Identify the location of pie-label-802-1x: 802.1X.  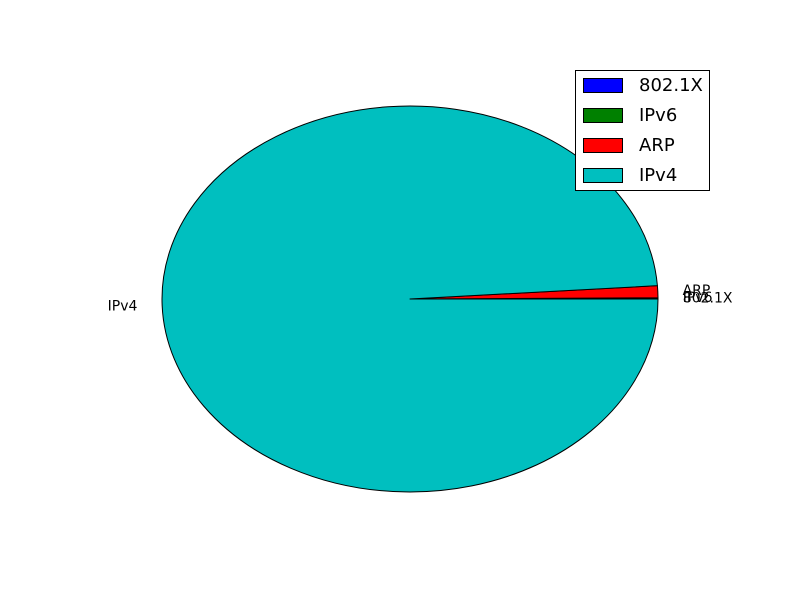
(708, 299).